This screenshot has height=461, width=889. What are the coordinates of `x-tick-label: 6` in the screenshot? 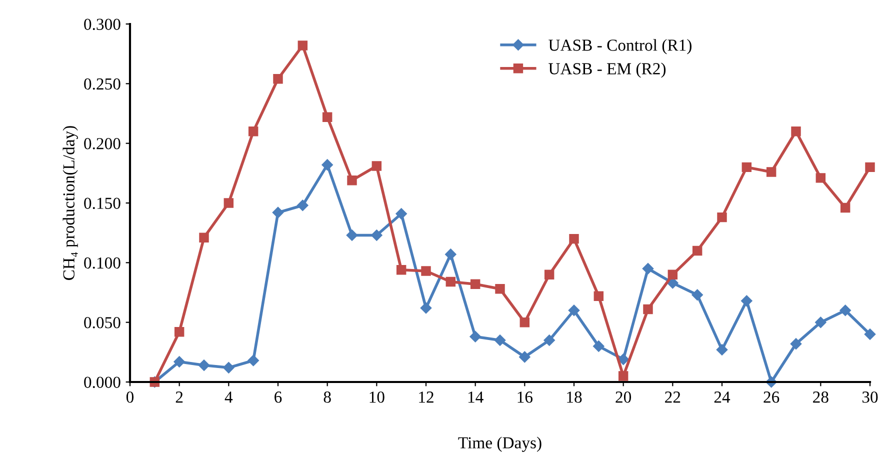 It's located at (278, 397).